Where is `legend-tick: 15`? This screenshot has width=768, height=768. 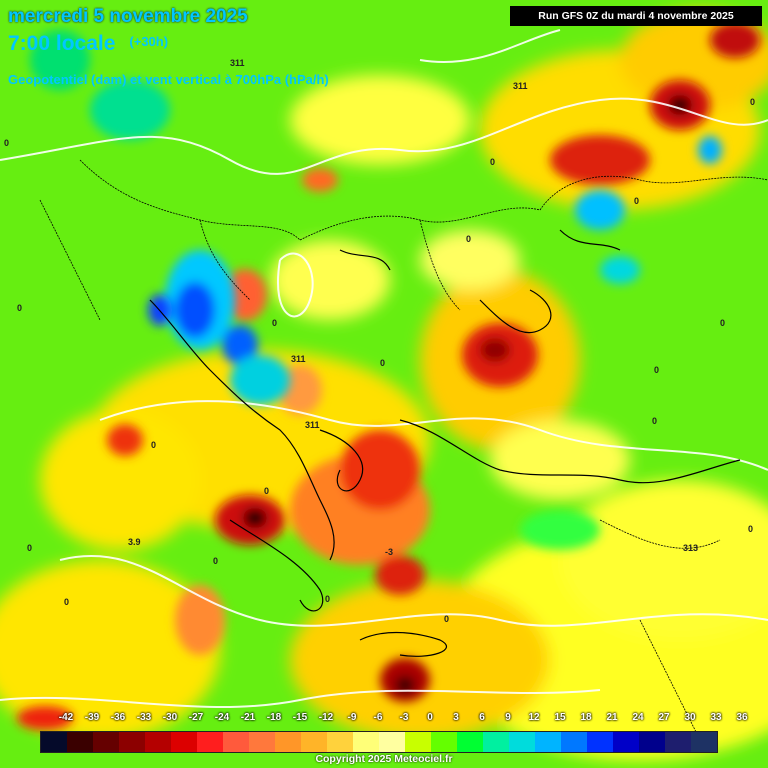
legend-tick: 15 is located at coordinates (560, 717).